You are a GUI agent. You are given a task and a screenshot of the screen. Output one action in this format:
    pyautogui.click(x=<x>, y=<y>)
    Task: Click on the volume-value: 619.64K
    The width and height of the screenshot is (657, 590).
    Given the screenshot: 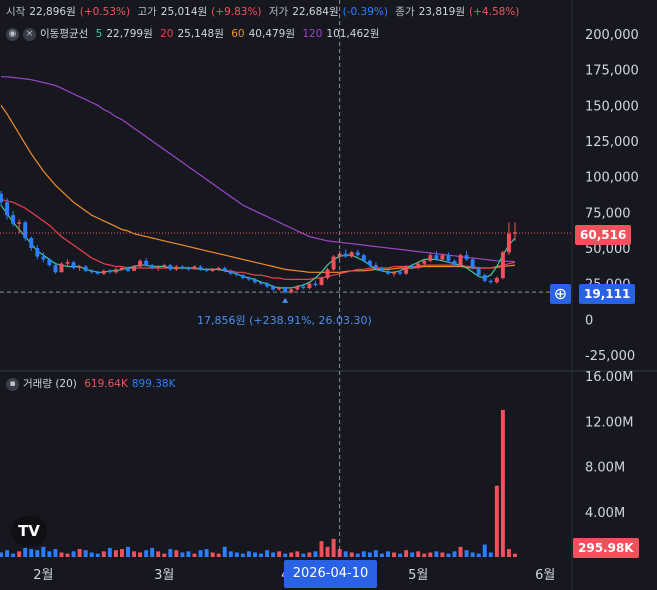 What is the action you would take?
    pyautogui.click(x=106, y=384)
    